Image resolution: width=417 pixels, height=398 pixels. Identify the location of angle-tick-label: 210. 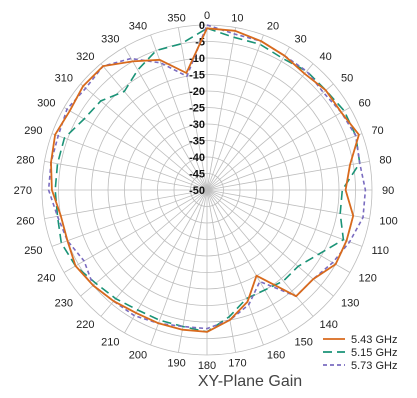
(110, 343).